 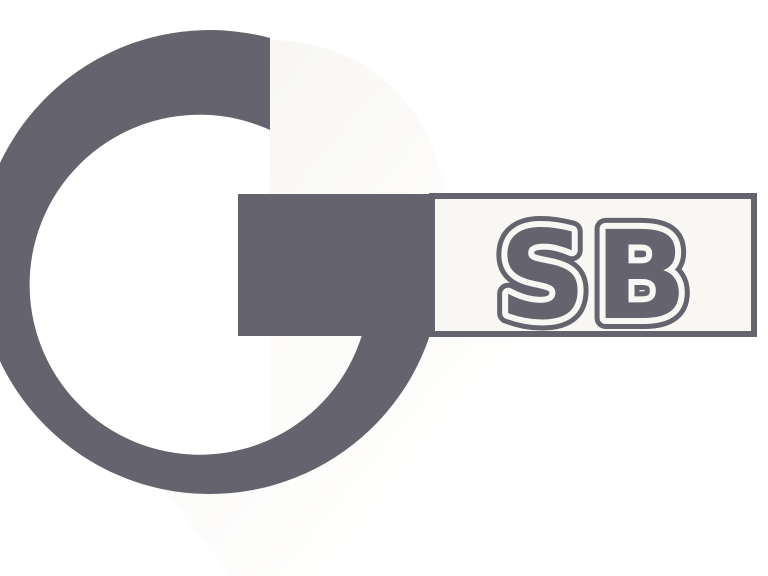 I want to click on sb-letters-mid: SB, so click(x=597, y=276).